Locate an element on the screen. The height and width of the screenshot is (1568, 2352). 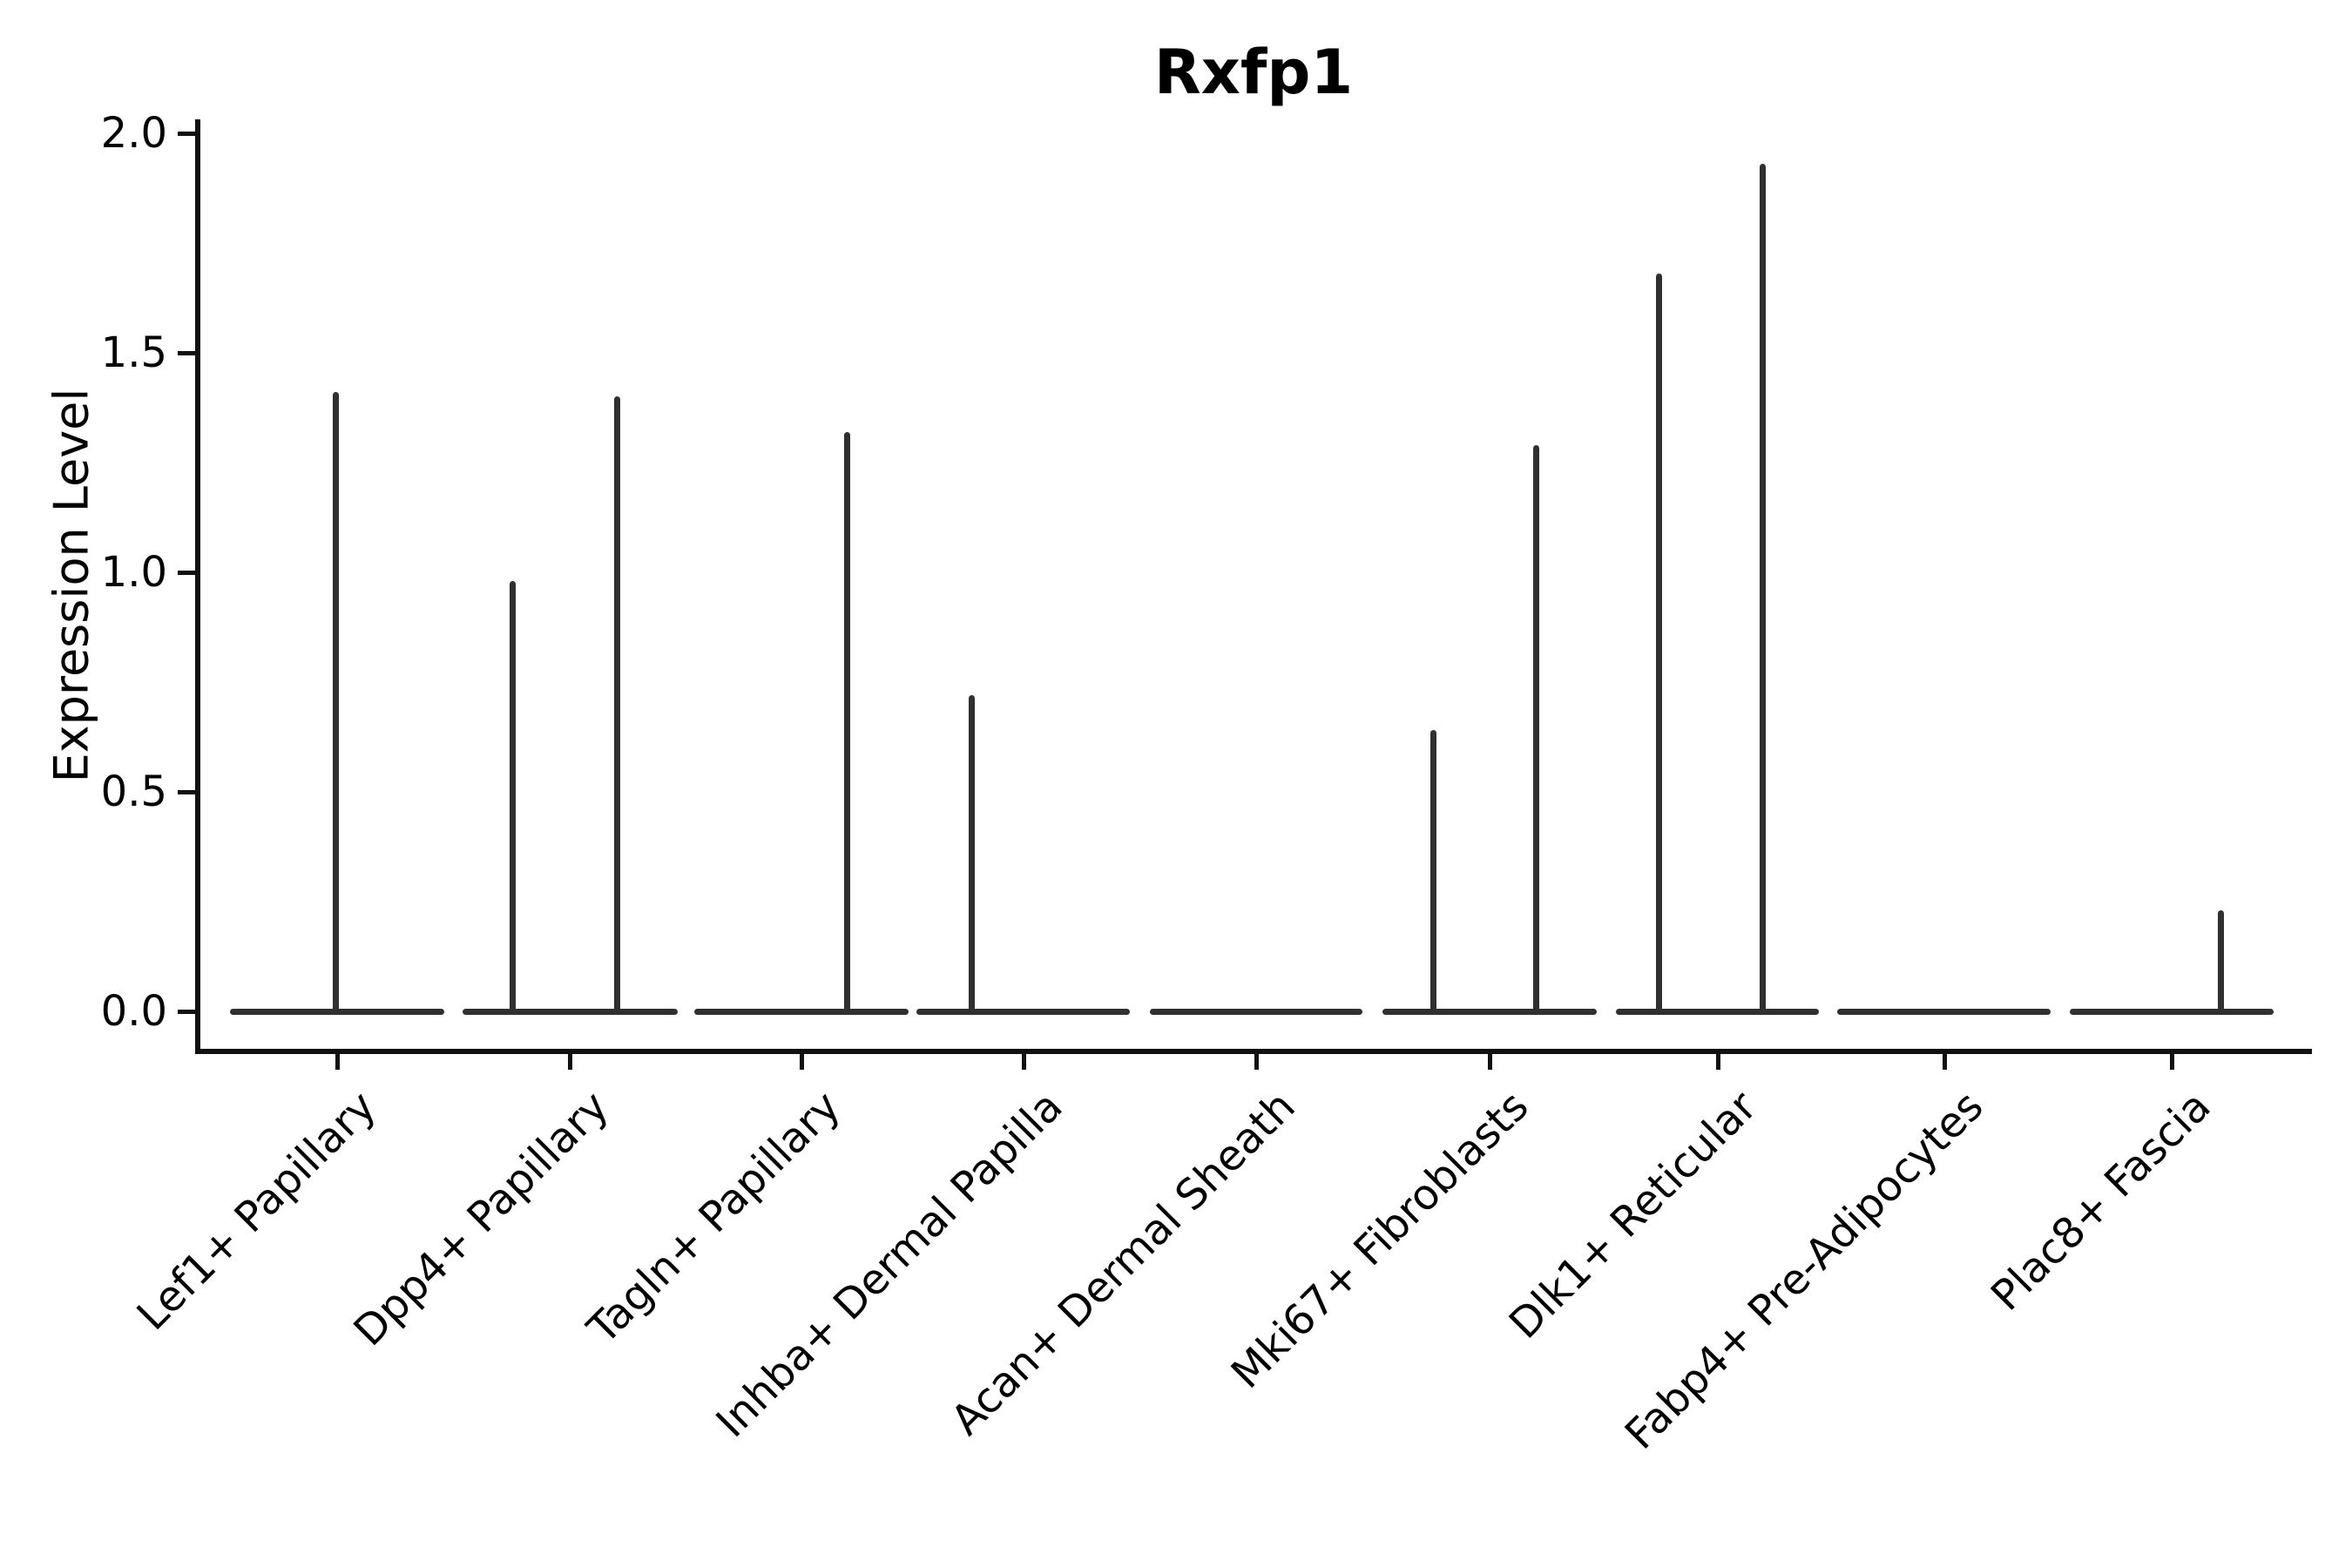
y-tick-label: 1.0 is located at coordinates (134, 572).